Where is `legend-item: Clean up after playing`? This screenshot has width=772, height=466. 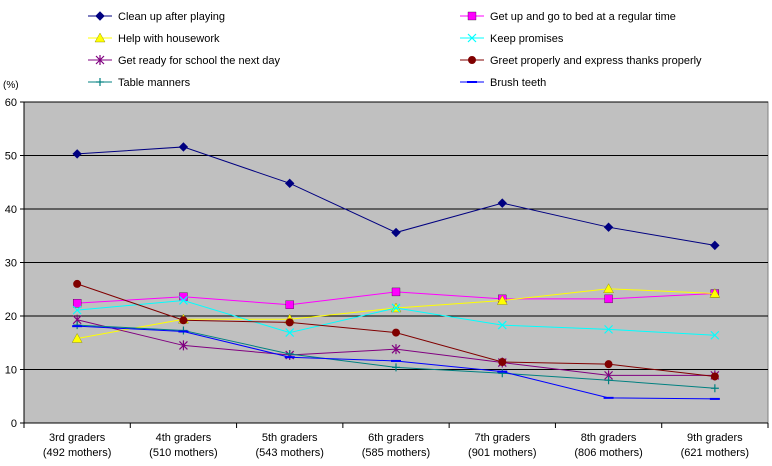 legend-item: Clean up after playing is located at coordinates (156, 17).